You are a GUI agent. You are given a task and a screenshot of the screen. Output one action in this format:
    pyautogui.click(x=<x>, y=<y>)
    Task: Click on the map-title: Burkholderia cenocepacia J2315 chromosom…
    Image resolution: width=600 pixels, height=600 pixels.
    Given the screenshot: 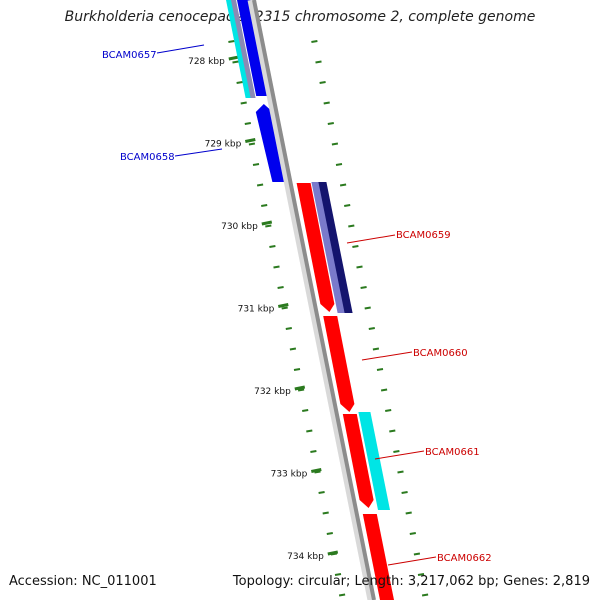 What is the action you would take?
    pyautogui.click(x=300, y=17)
    